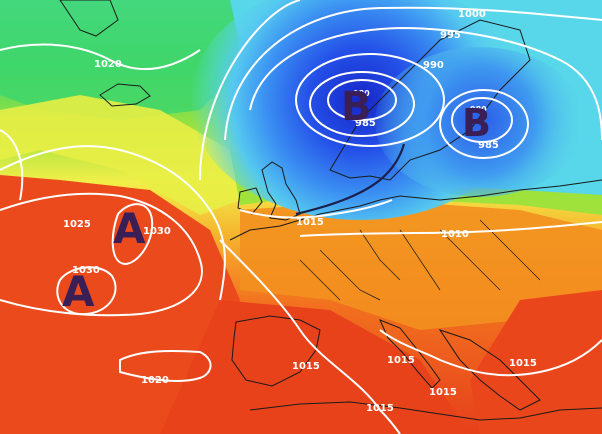 The image size is (602, 434). I want to click on coast-scandinavia, so click(430, 100).